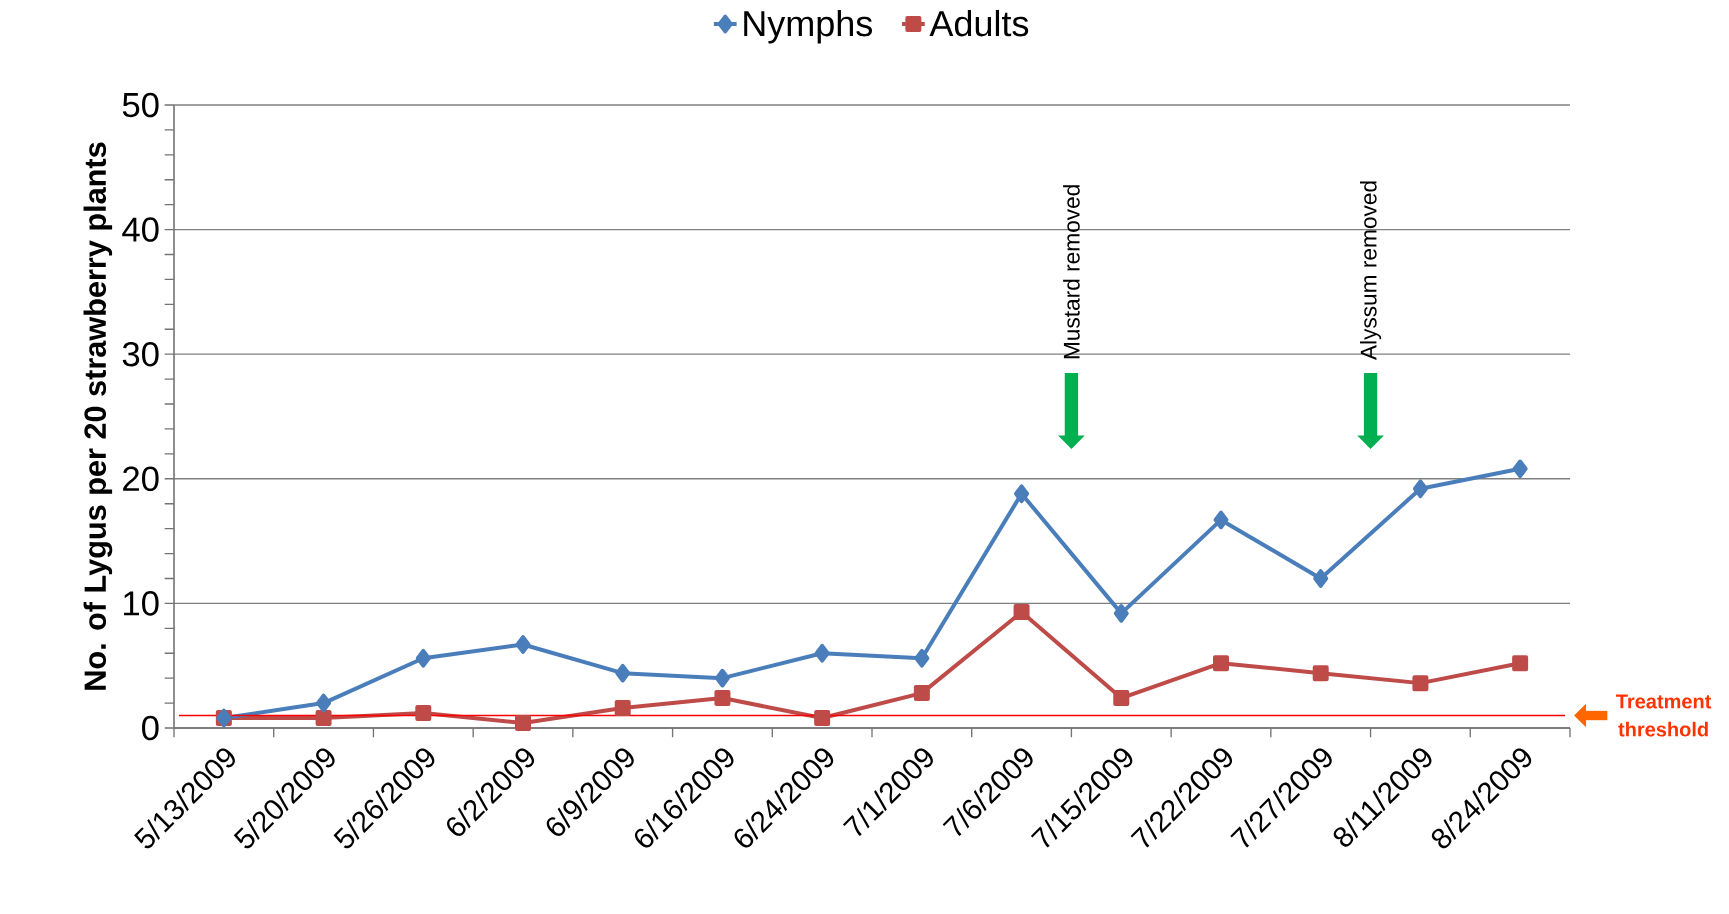  I want to click on y-tick-label: 10, so click(141, 603).